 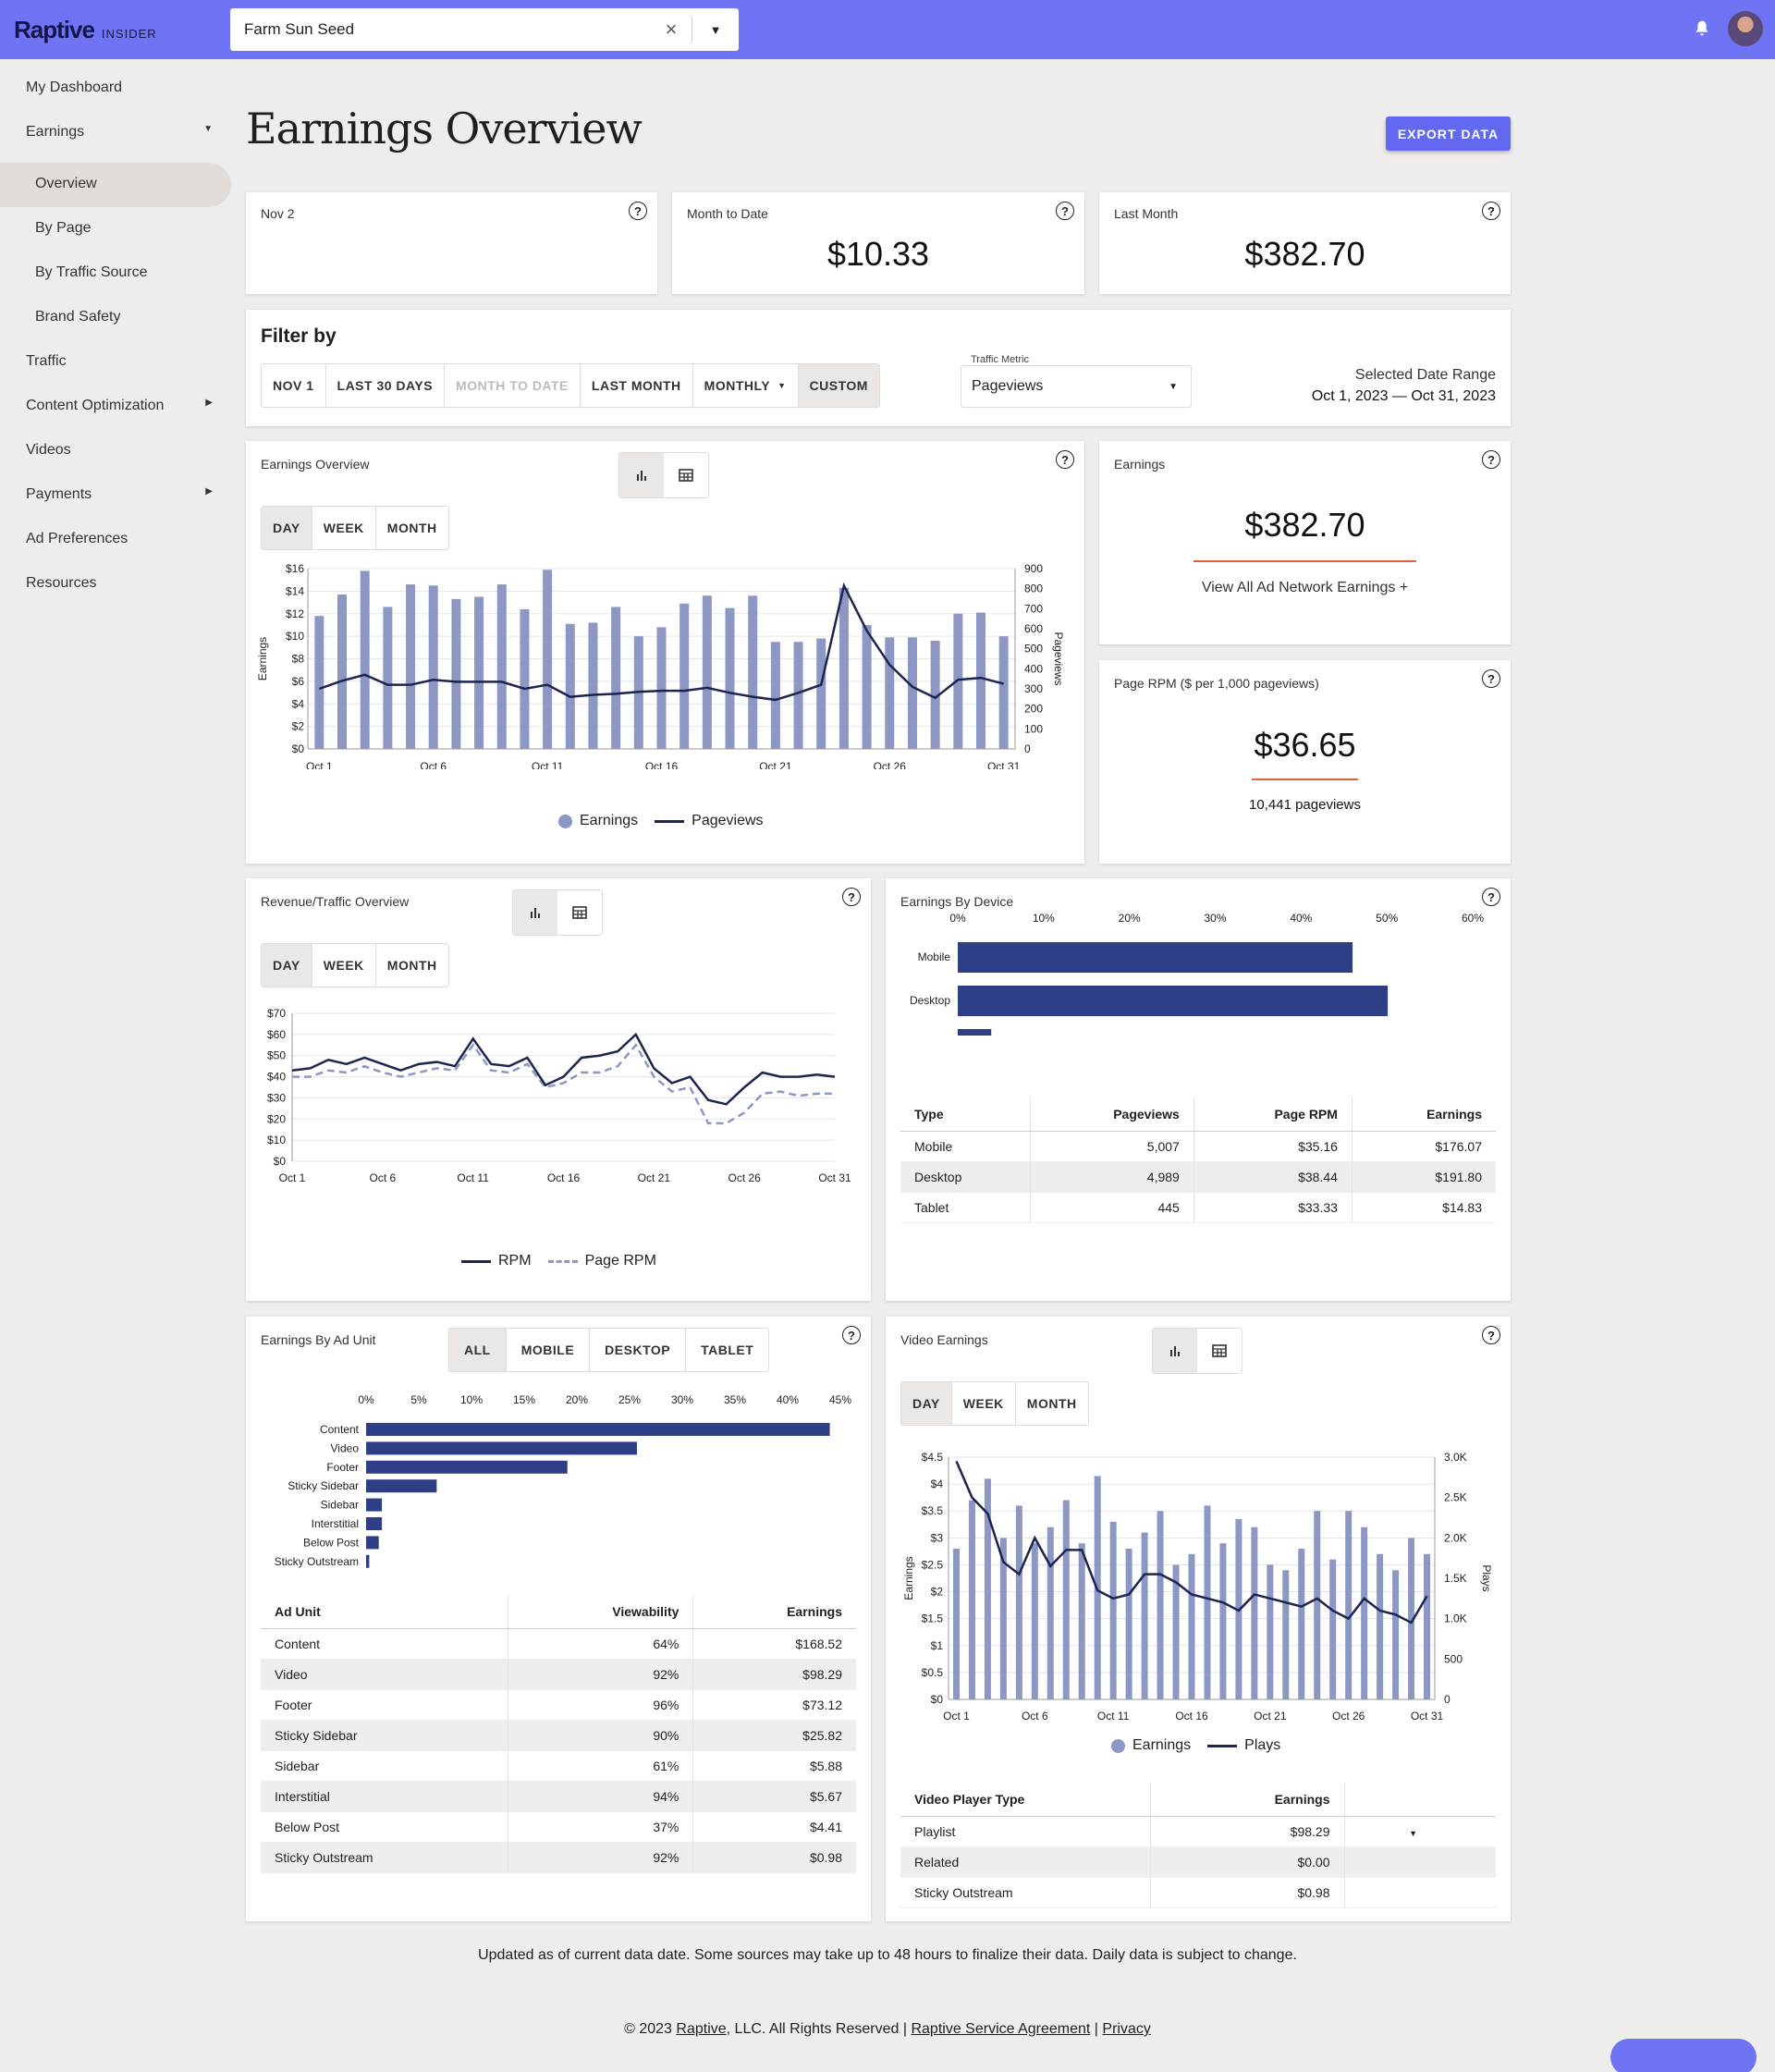 What do you see at coordinates (119, 494) in the screenshot?
I see `sidebar-item-payments: Payments ▶` at bounding box center [119, 494].